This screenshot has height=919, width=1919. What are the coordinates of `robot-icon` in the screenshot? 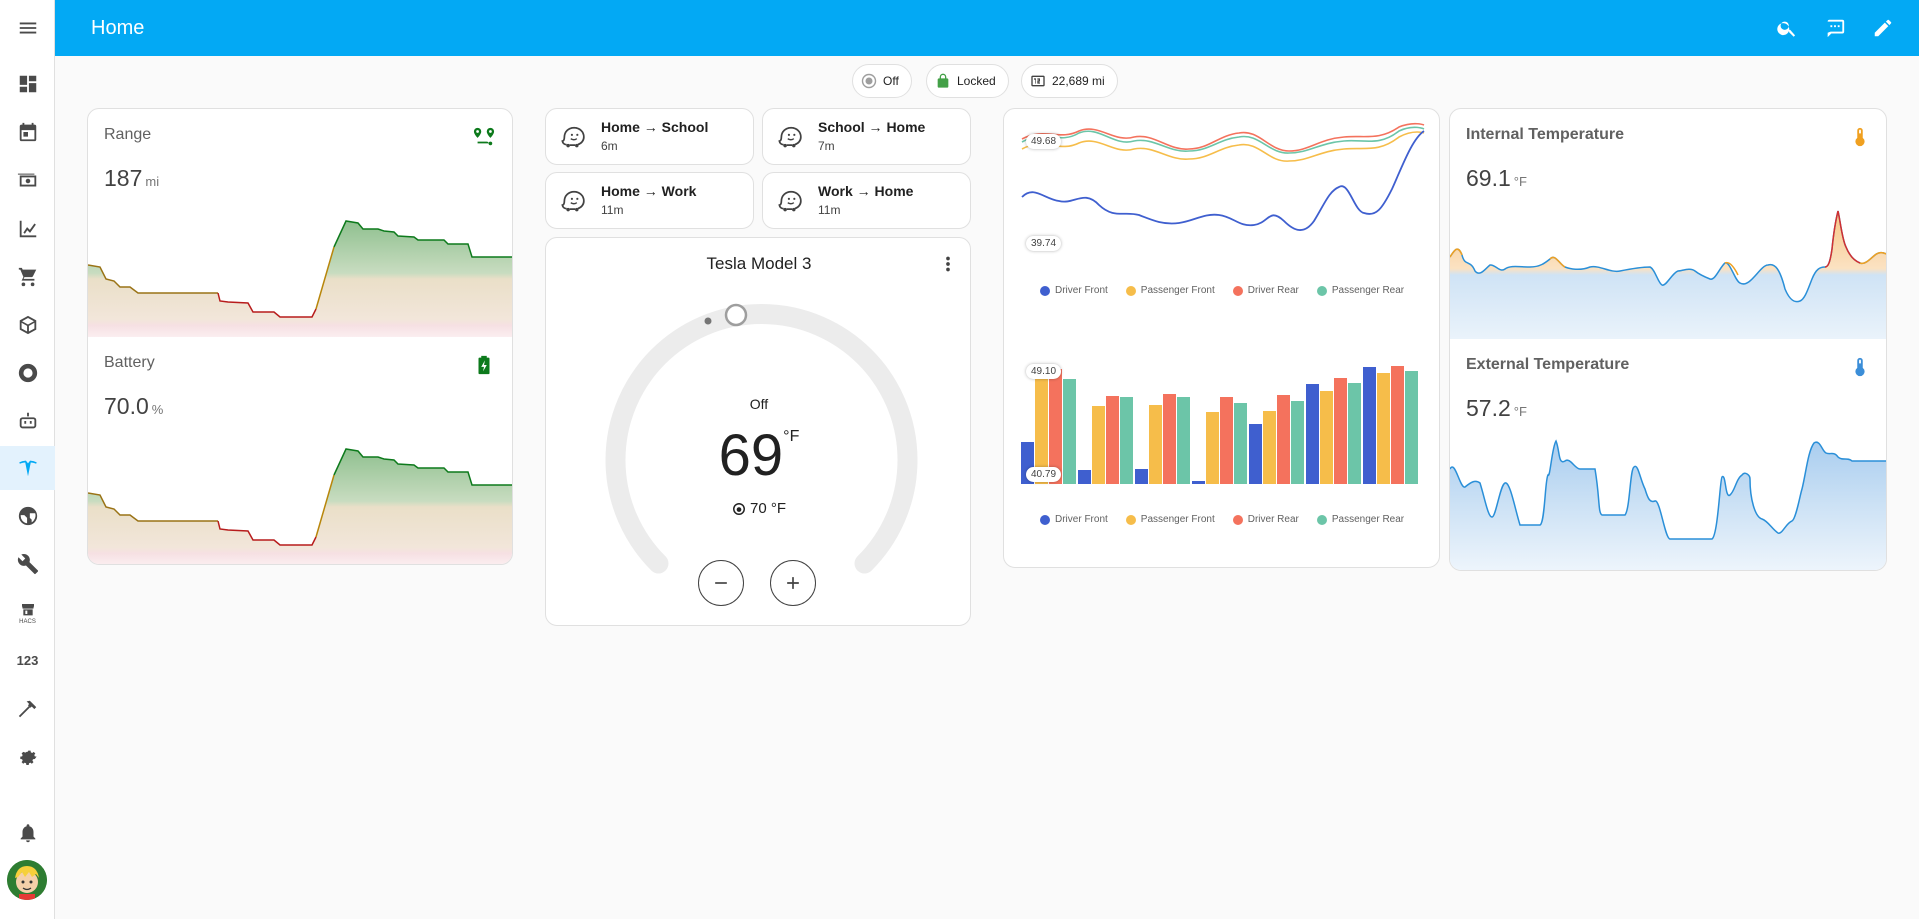 It's located at (27, 420).